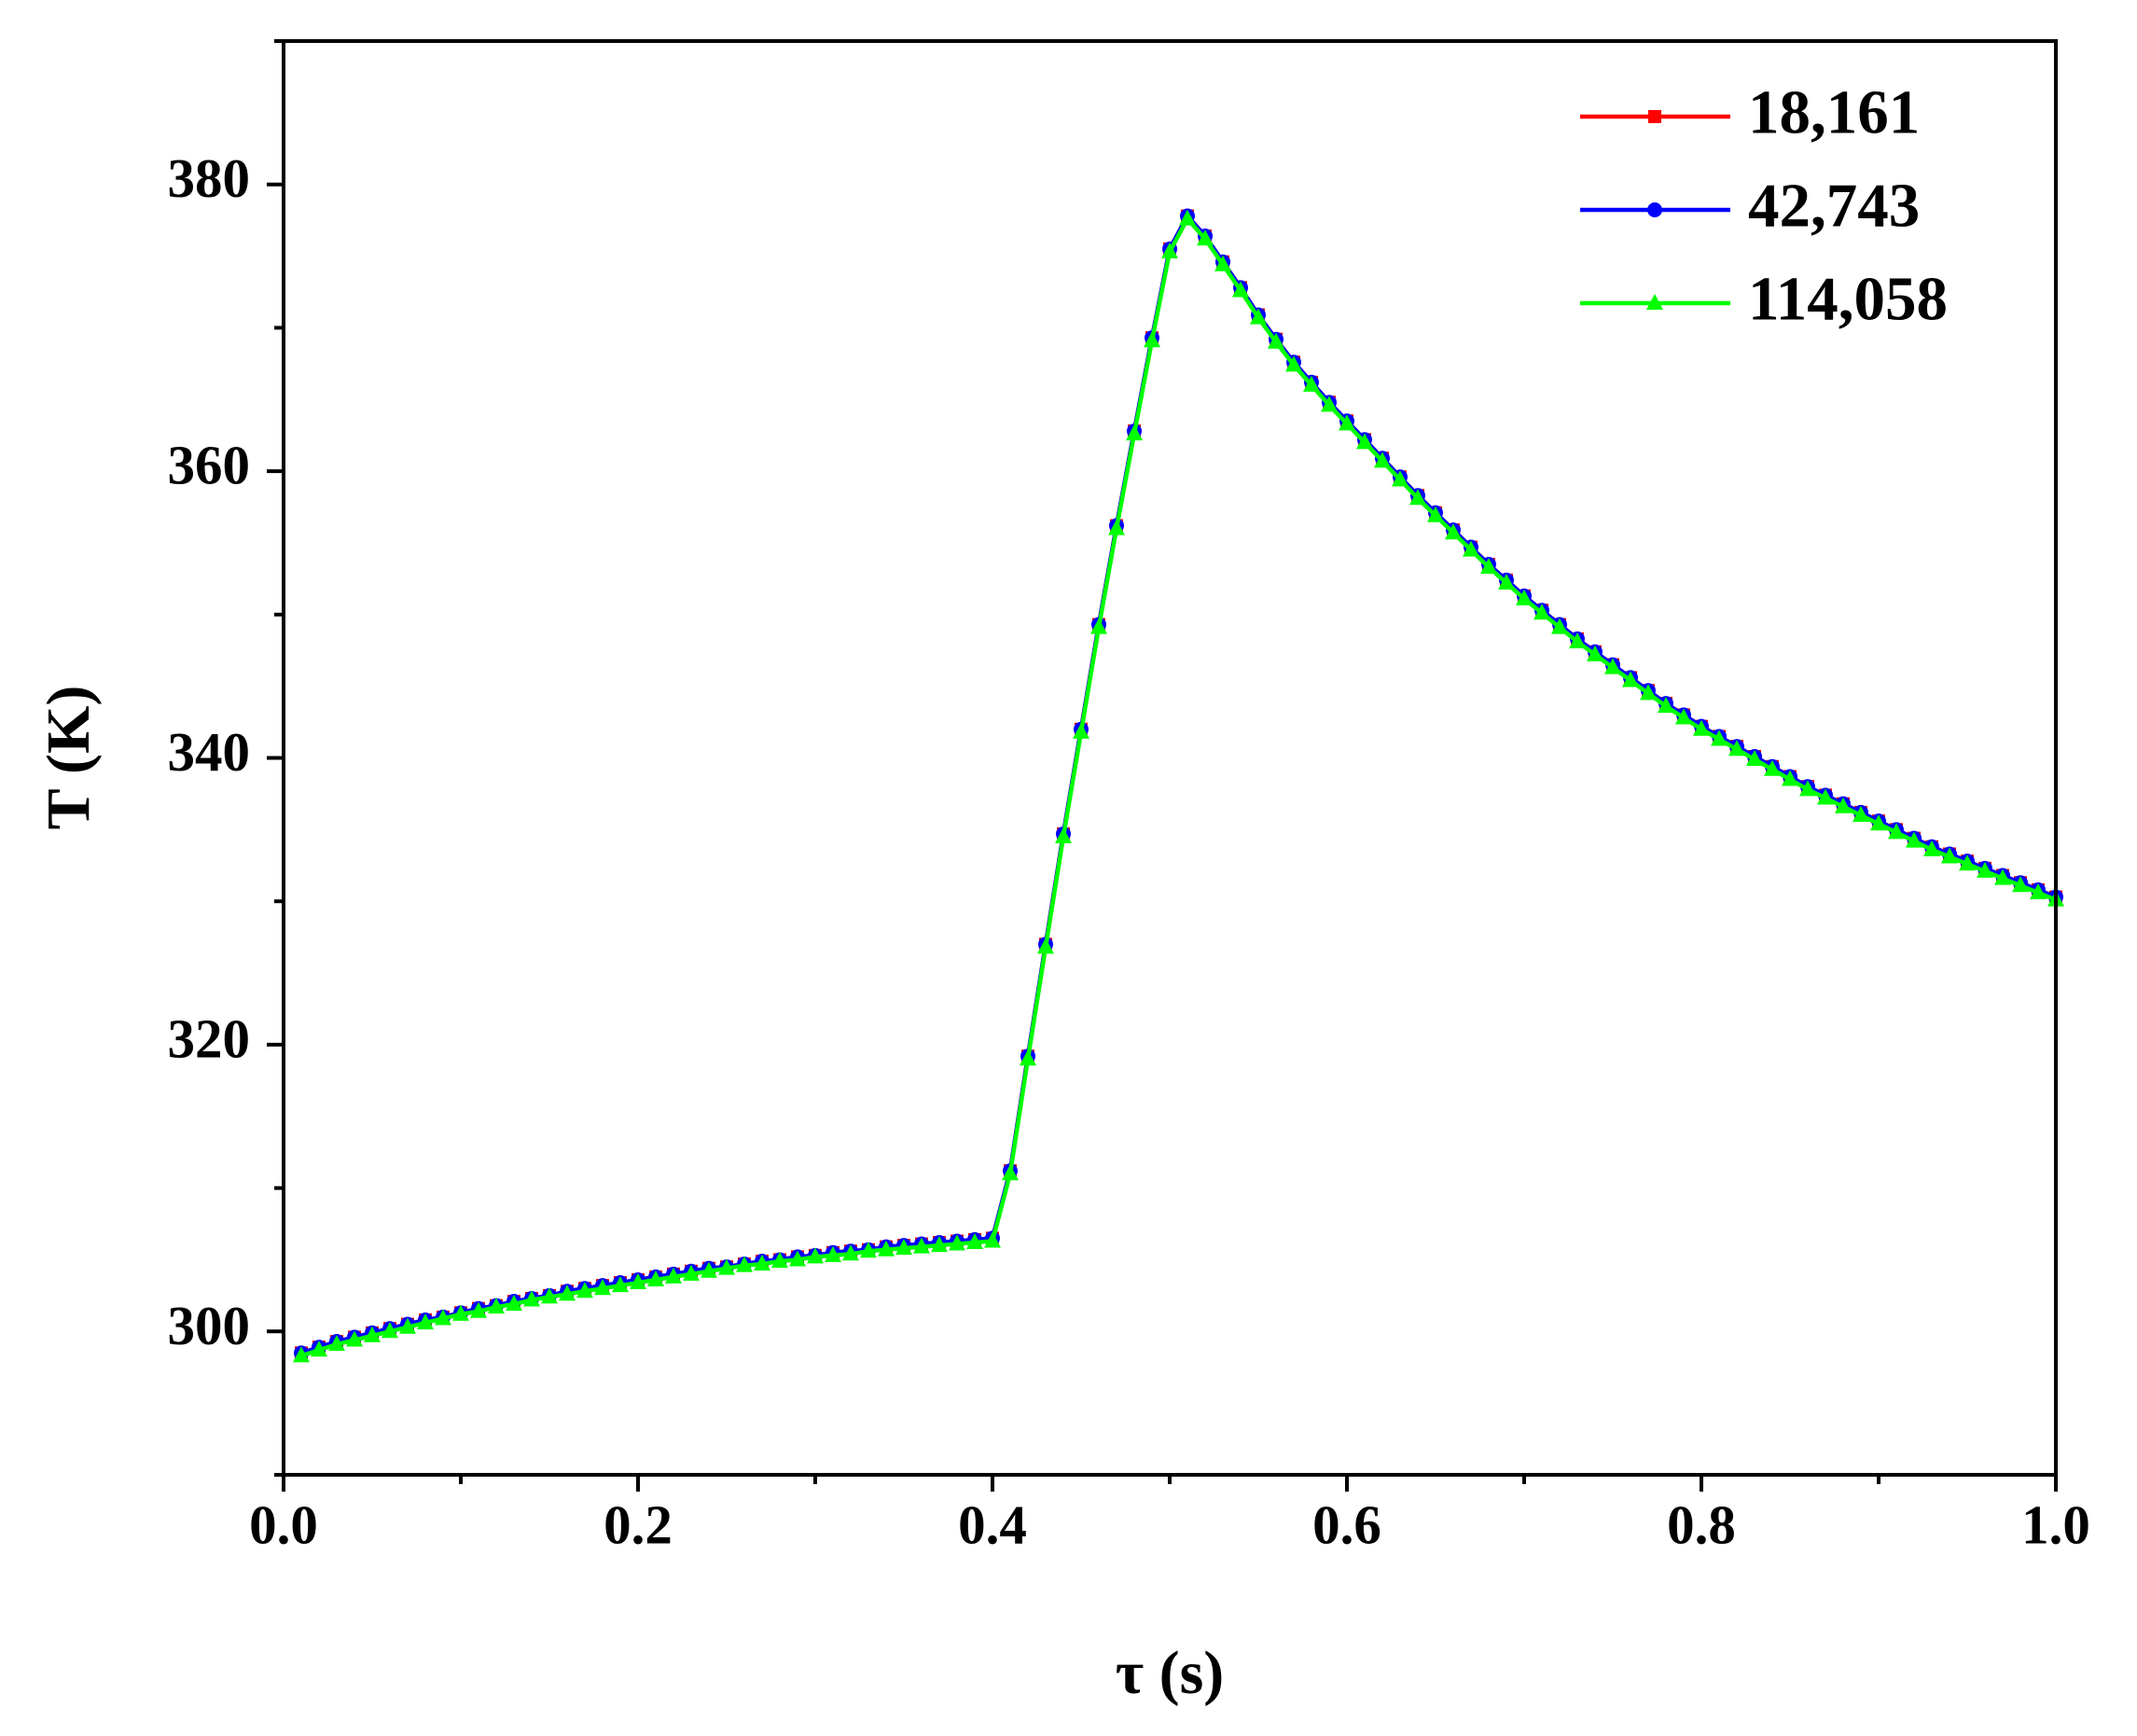  I want to click on y-axis-title: T (K), so click(69, 758).